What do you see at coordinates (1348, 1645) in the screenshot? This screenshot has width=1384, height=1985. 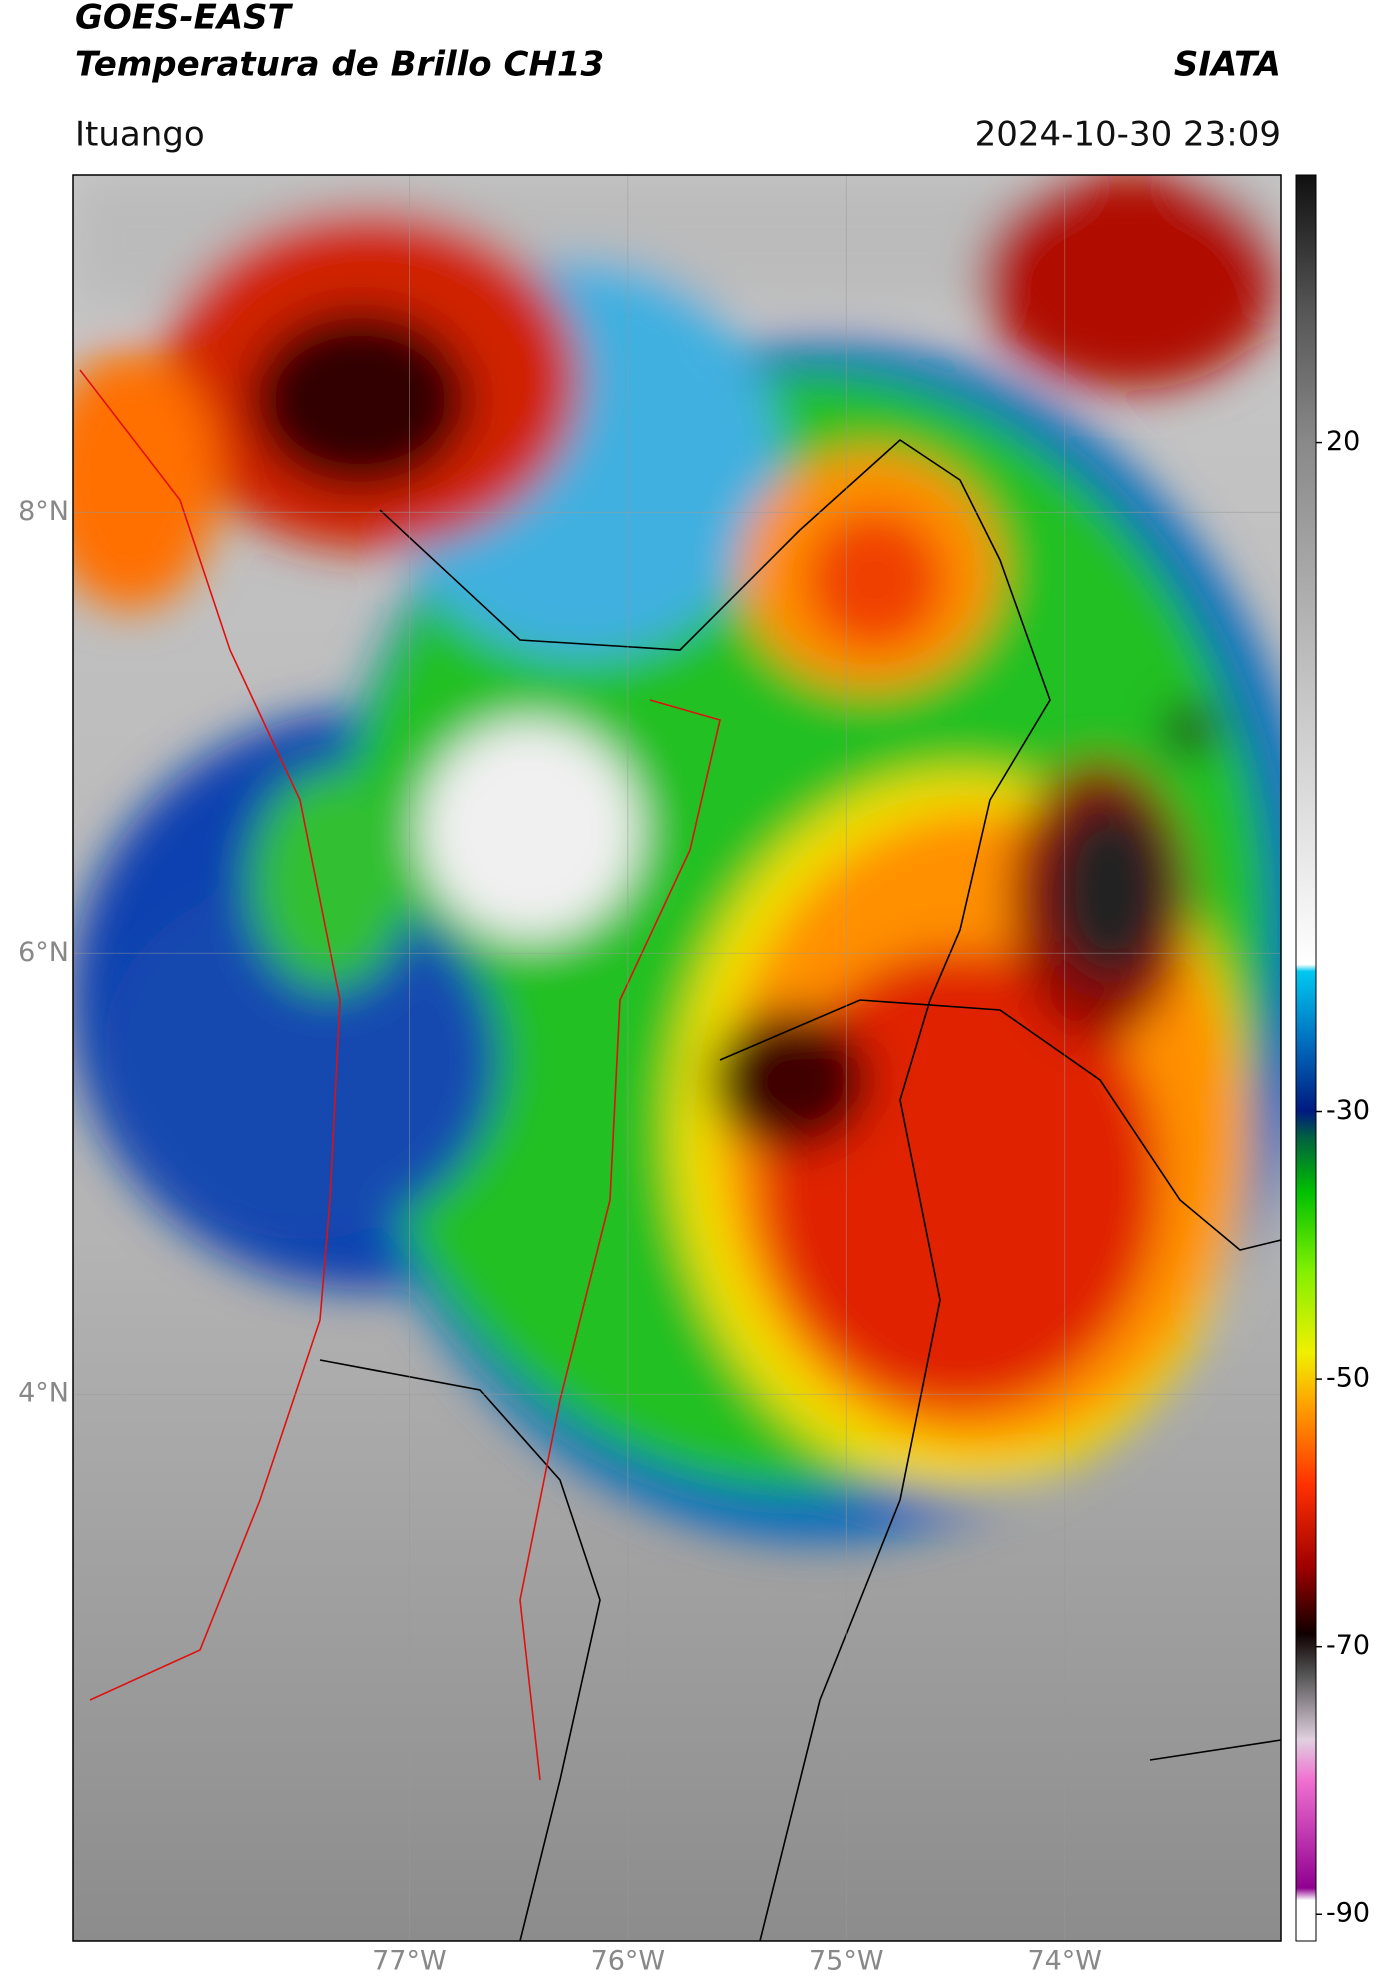 I see `colorbar-tick-label: -70` at bounding box center [1348, 1645].